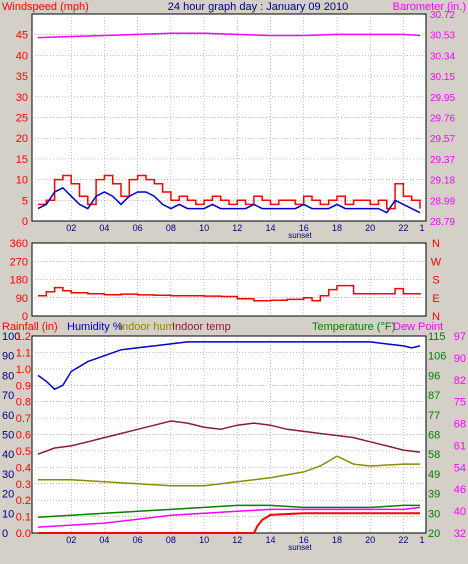  Describe the element at coordinates (460, 381) in the screenshot. I see `dewpoint-tick: 82` at that location.